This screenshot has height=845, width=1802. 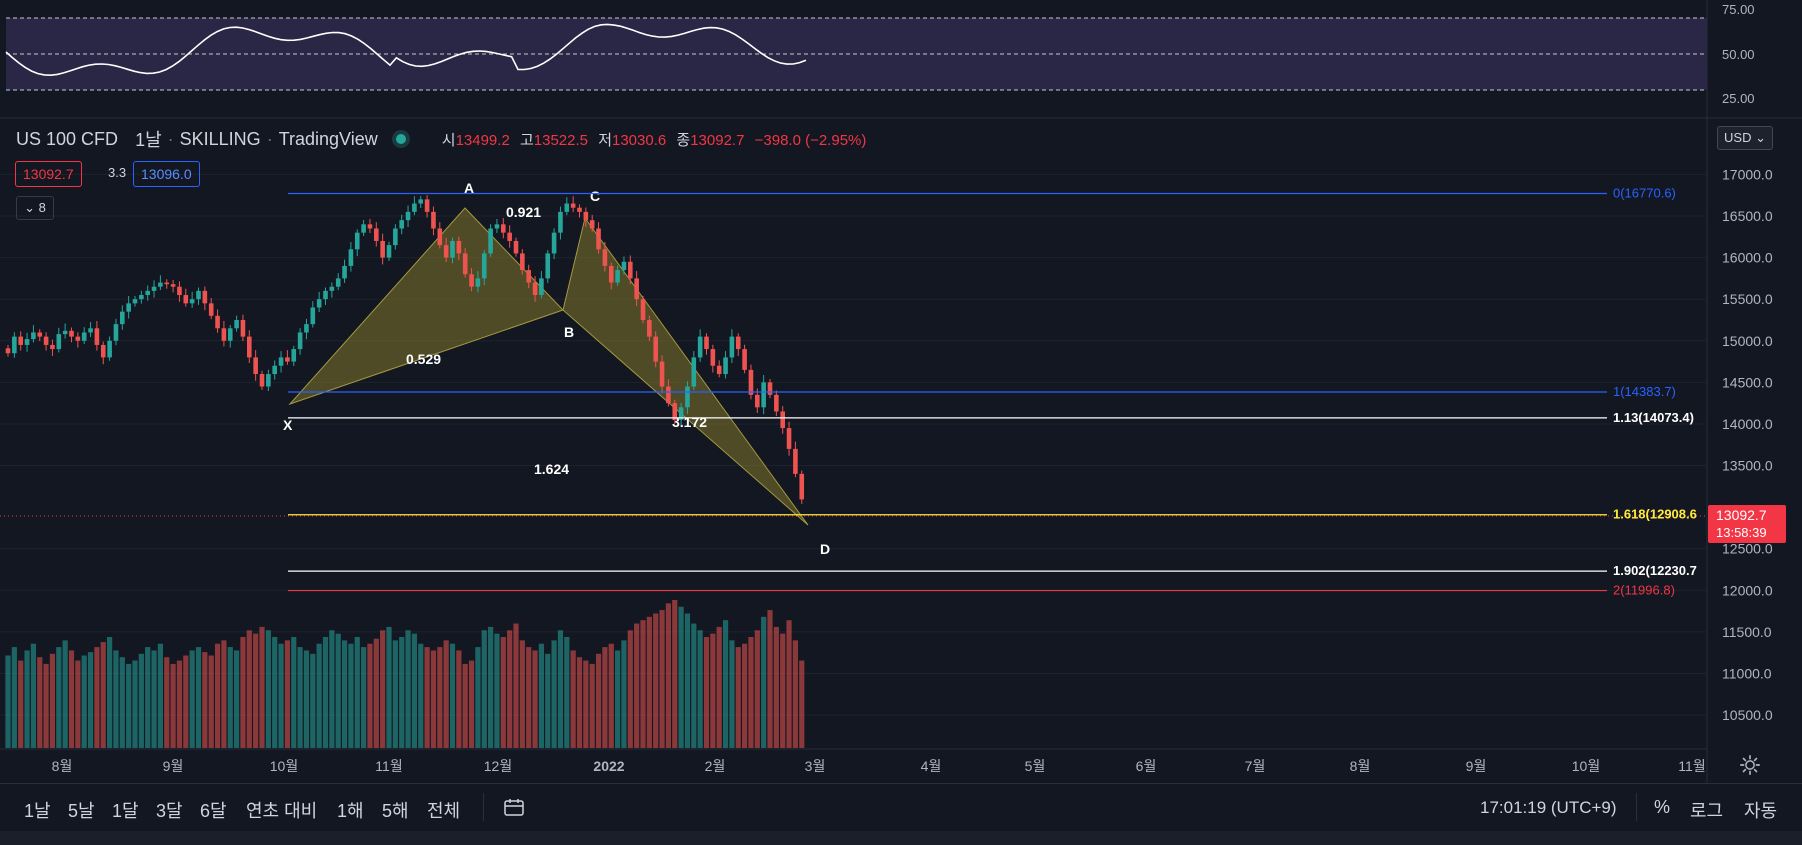 What do you see at coordinates (514, 808) in the screenshot?
I see `calendar-goto-icon` at bounding box center [514, 808].